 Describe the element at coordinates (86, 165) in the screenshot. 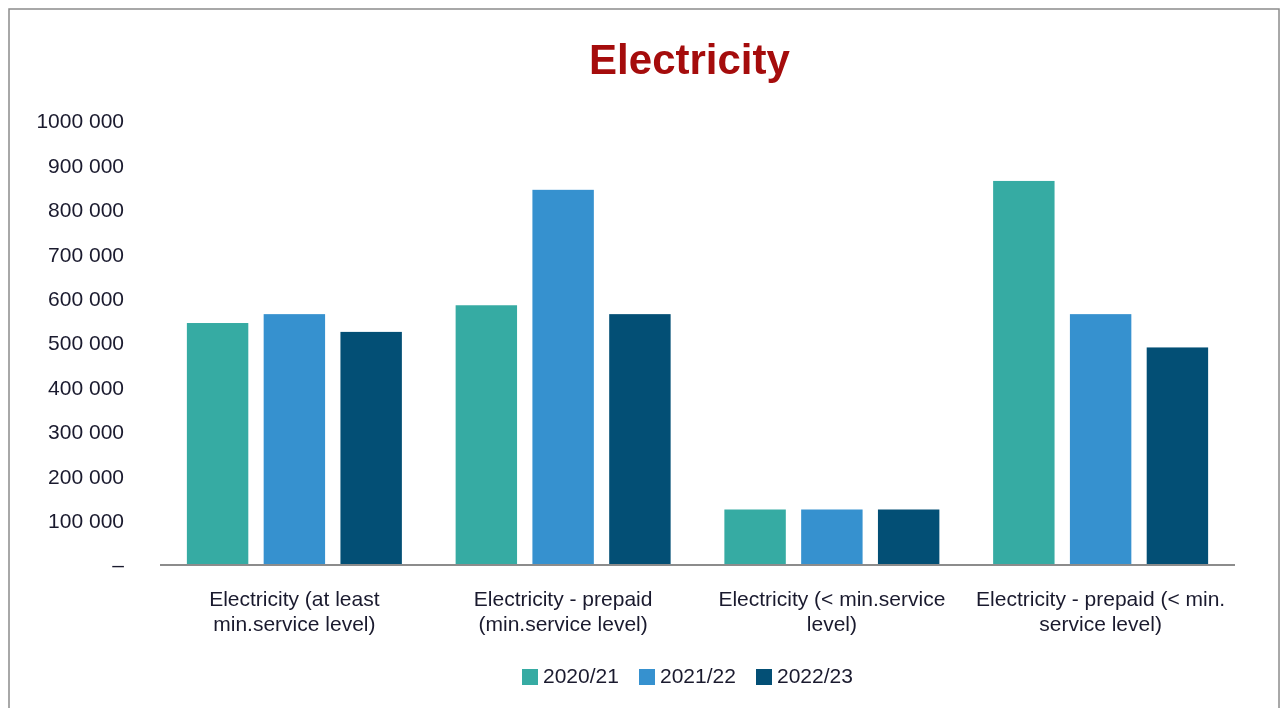

I see `y-tick-label: 900 000` at that location.